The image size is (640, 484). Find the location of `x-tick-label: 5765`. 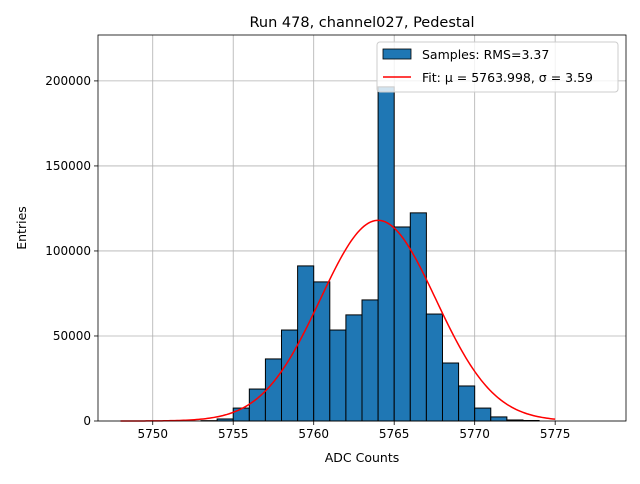

x-tick-label: 5765 is located at coordinates (394, 434).